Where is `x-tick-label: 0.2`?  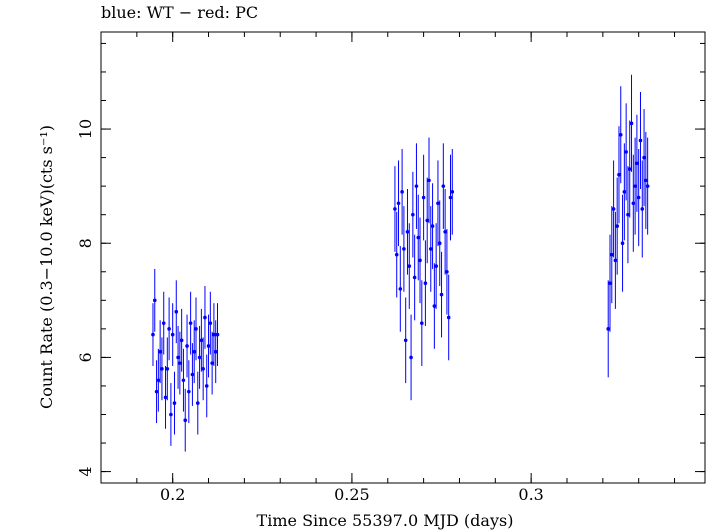
x-tick-label: 0.2 is located at coordinates (172, 494).